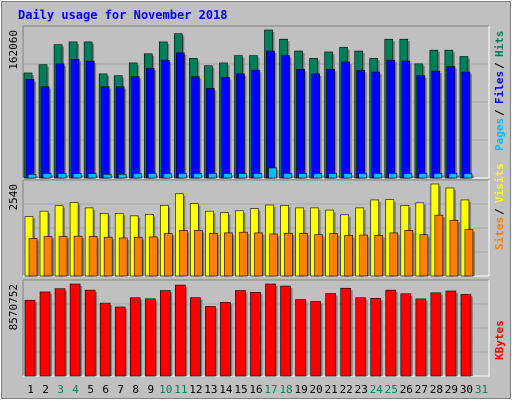 The height and width of the screenshot is (400, 512). I want to click on y-max-label: 8570752, so click(13, 307).